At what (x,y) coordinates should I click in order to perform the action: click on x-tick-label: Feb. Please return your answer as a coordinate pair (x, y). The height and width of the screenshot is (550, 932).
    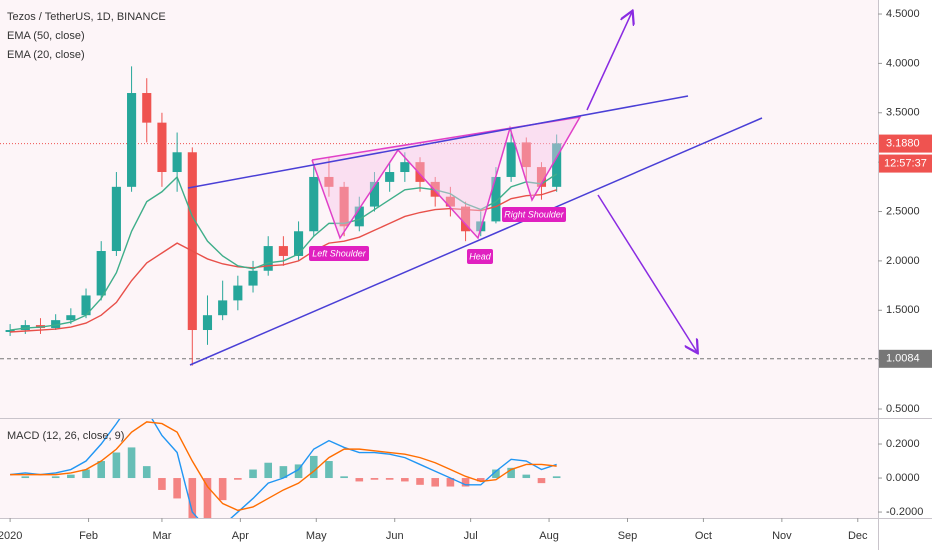
    Looking at the image, I should click on (88, 536).